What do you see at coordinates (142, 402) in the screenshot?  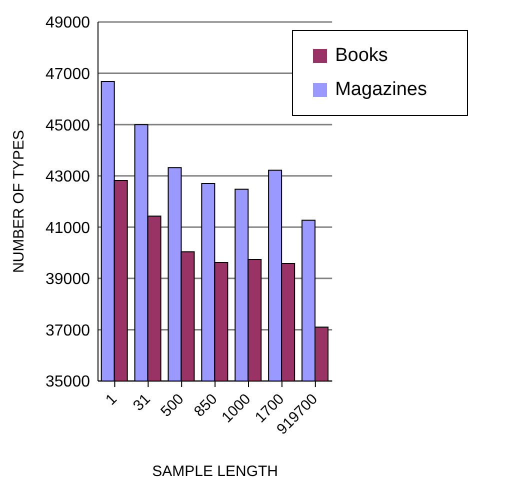 I see `x-tick-label: 31` at bounding box center [142, 402].